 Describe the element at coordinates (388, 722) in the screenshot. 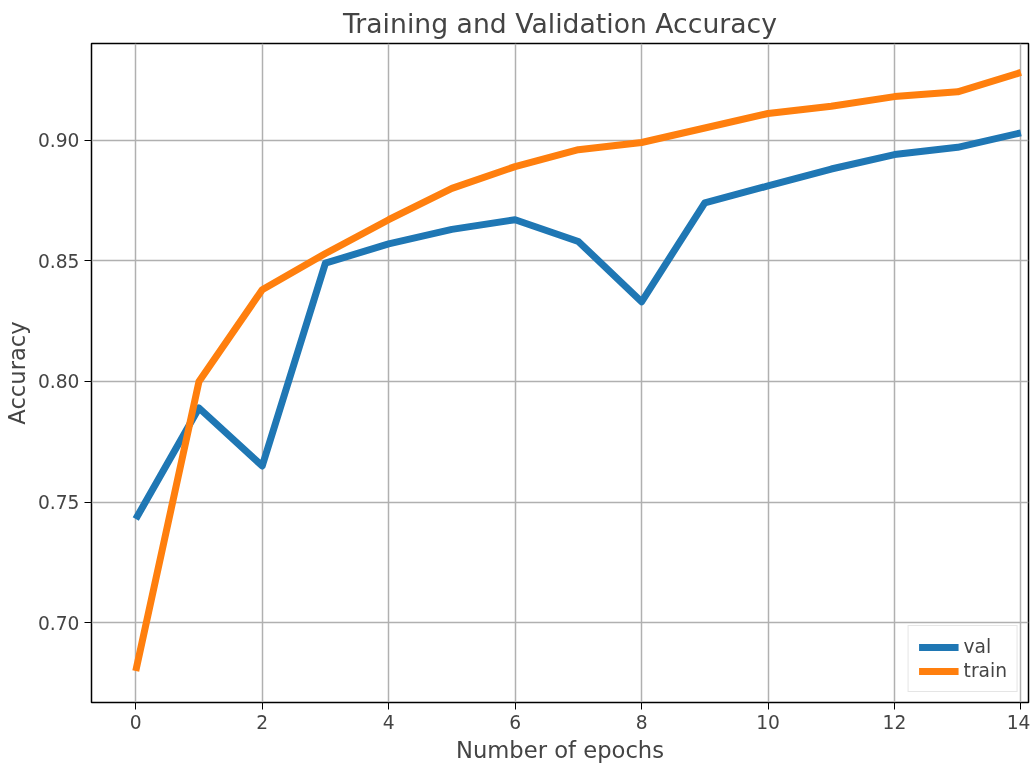

I see `x-tick-label: 4` at that location.